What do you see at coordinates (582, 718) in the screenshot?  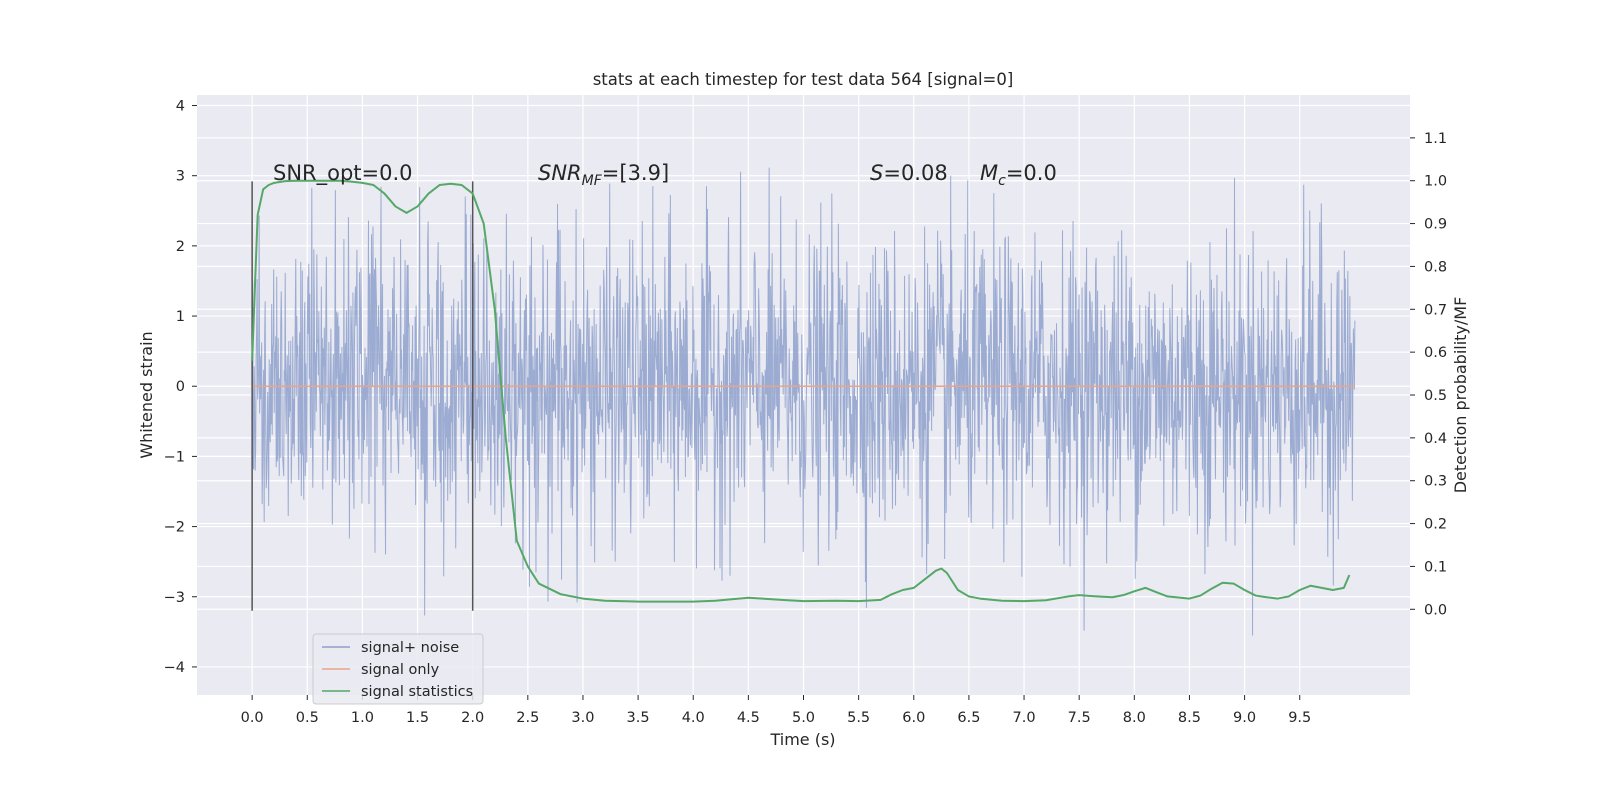 I see `x-tick-label: 3.0` at bounding box center [582, 718].